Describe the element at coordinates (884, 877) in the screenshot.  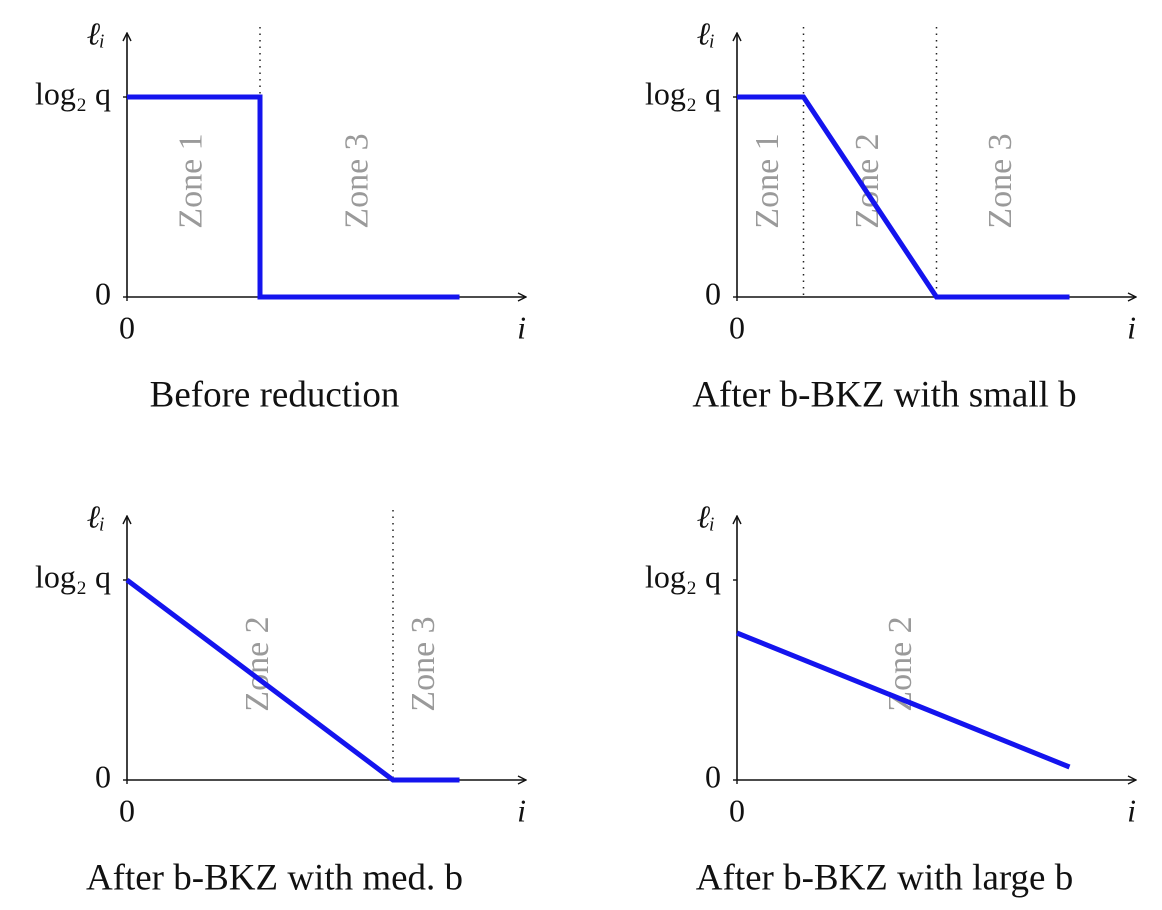
I see `chart-caption: After b-BKZ with large b` at that location.